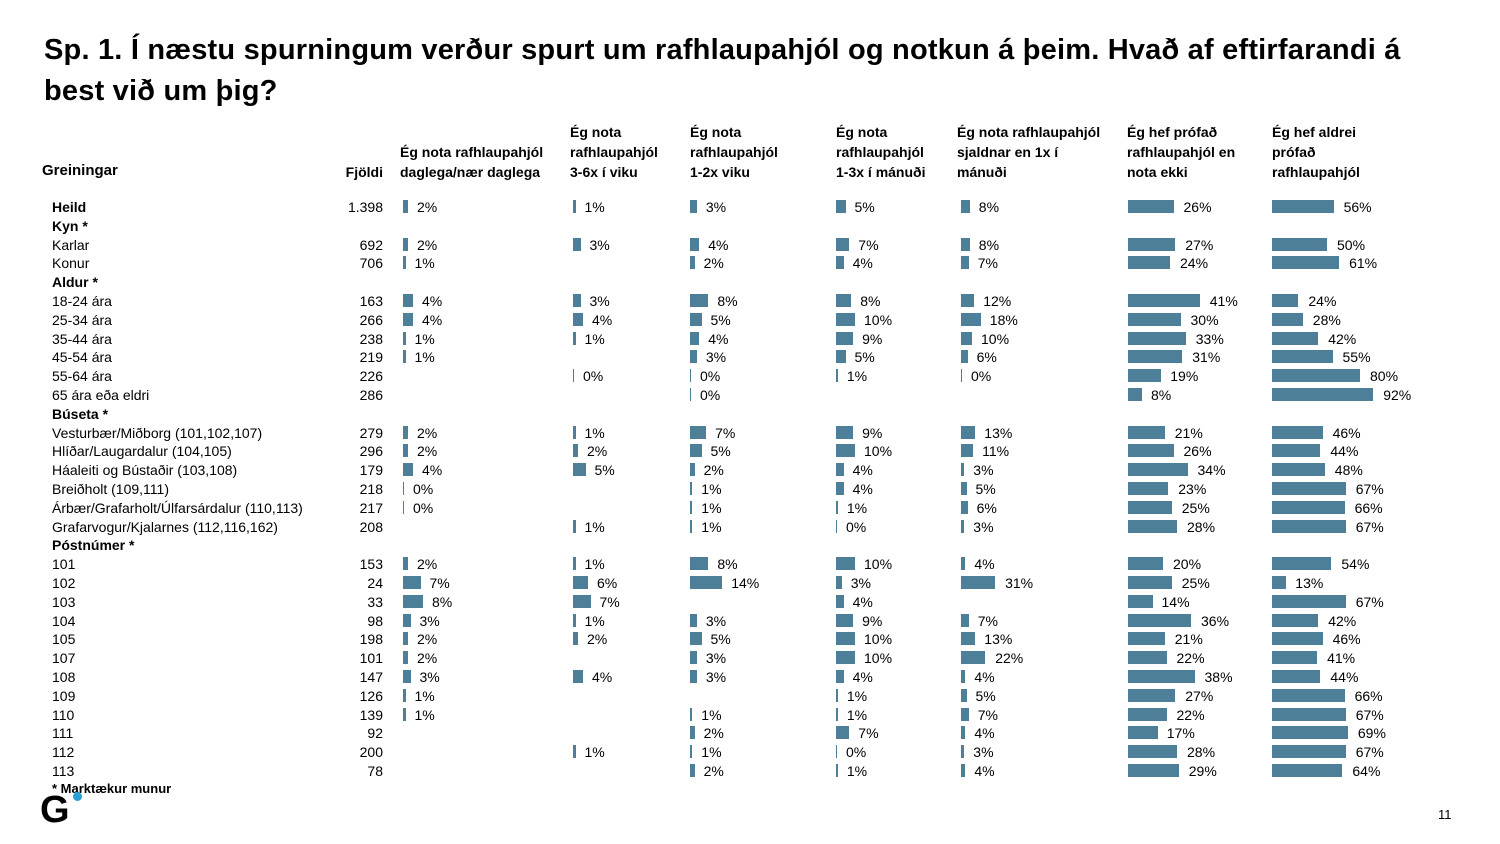 The image size is (1500, 844). Describe the element at coordinates (1003, 319) in the screenshot. I see `data-label: 18%` at that location.